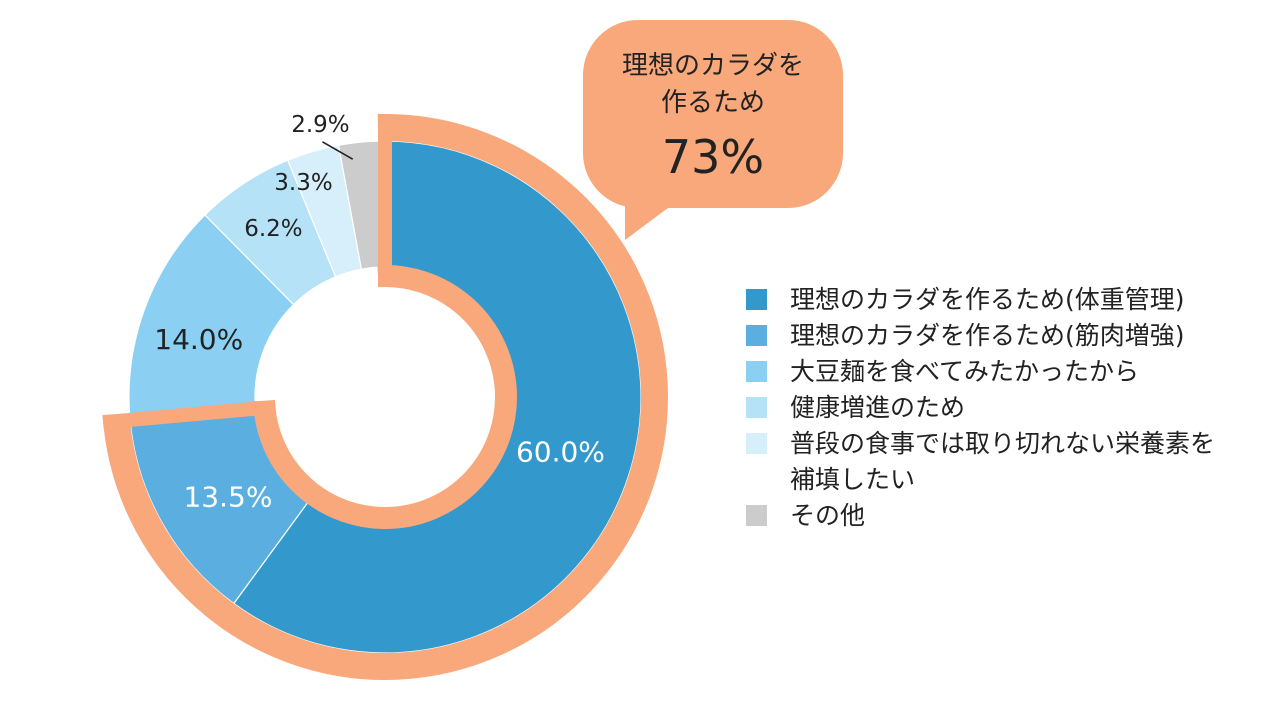 The height and width of the screenshot is (720, 1280). I want to click on data-label-3: 14.0%, so click(198, 339).